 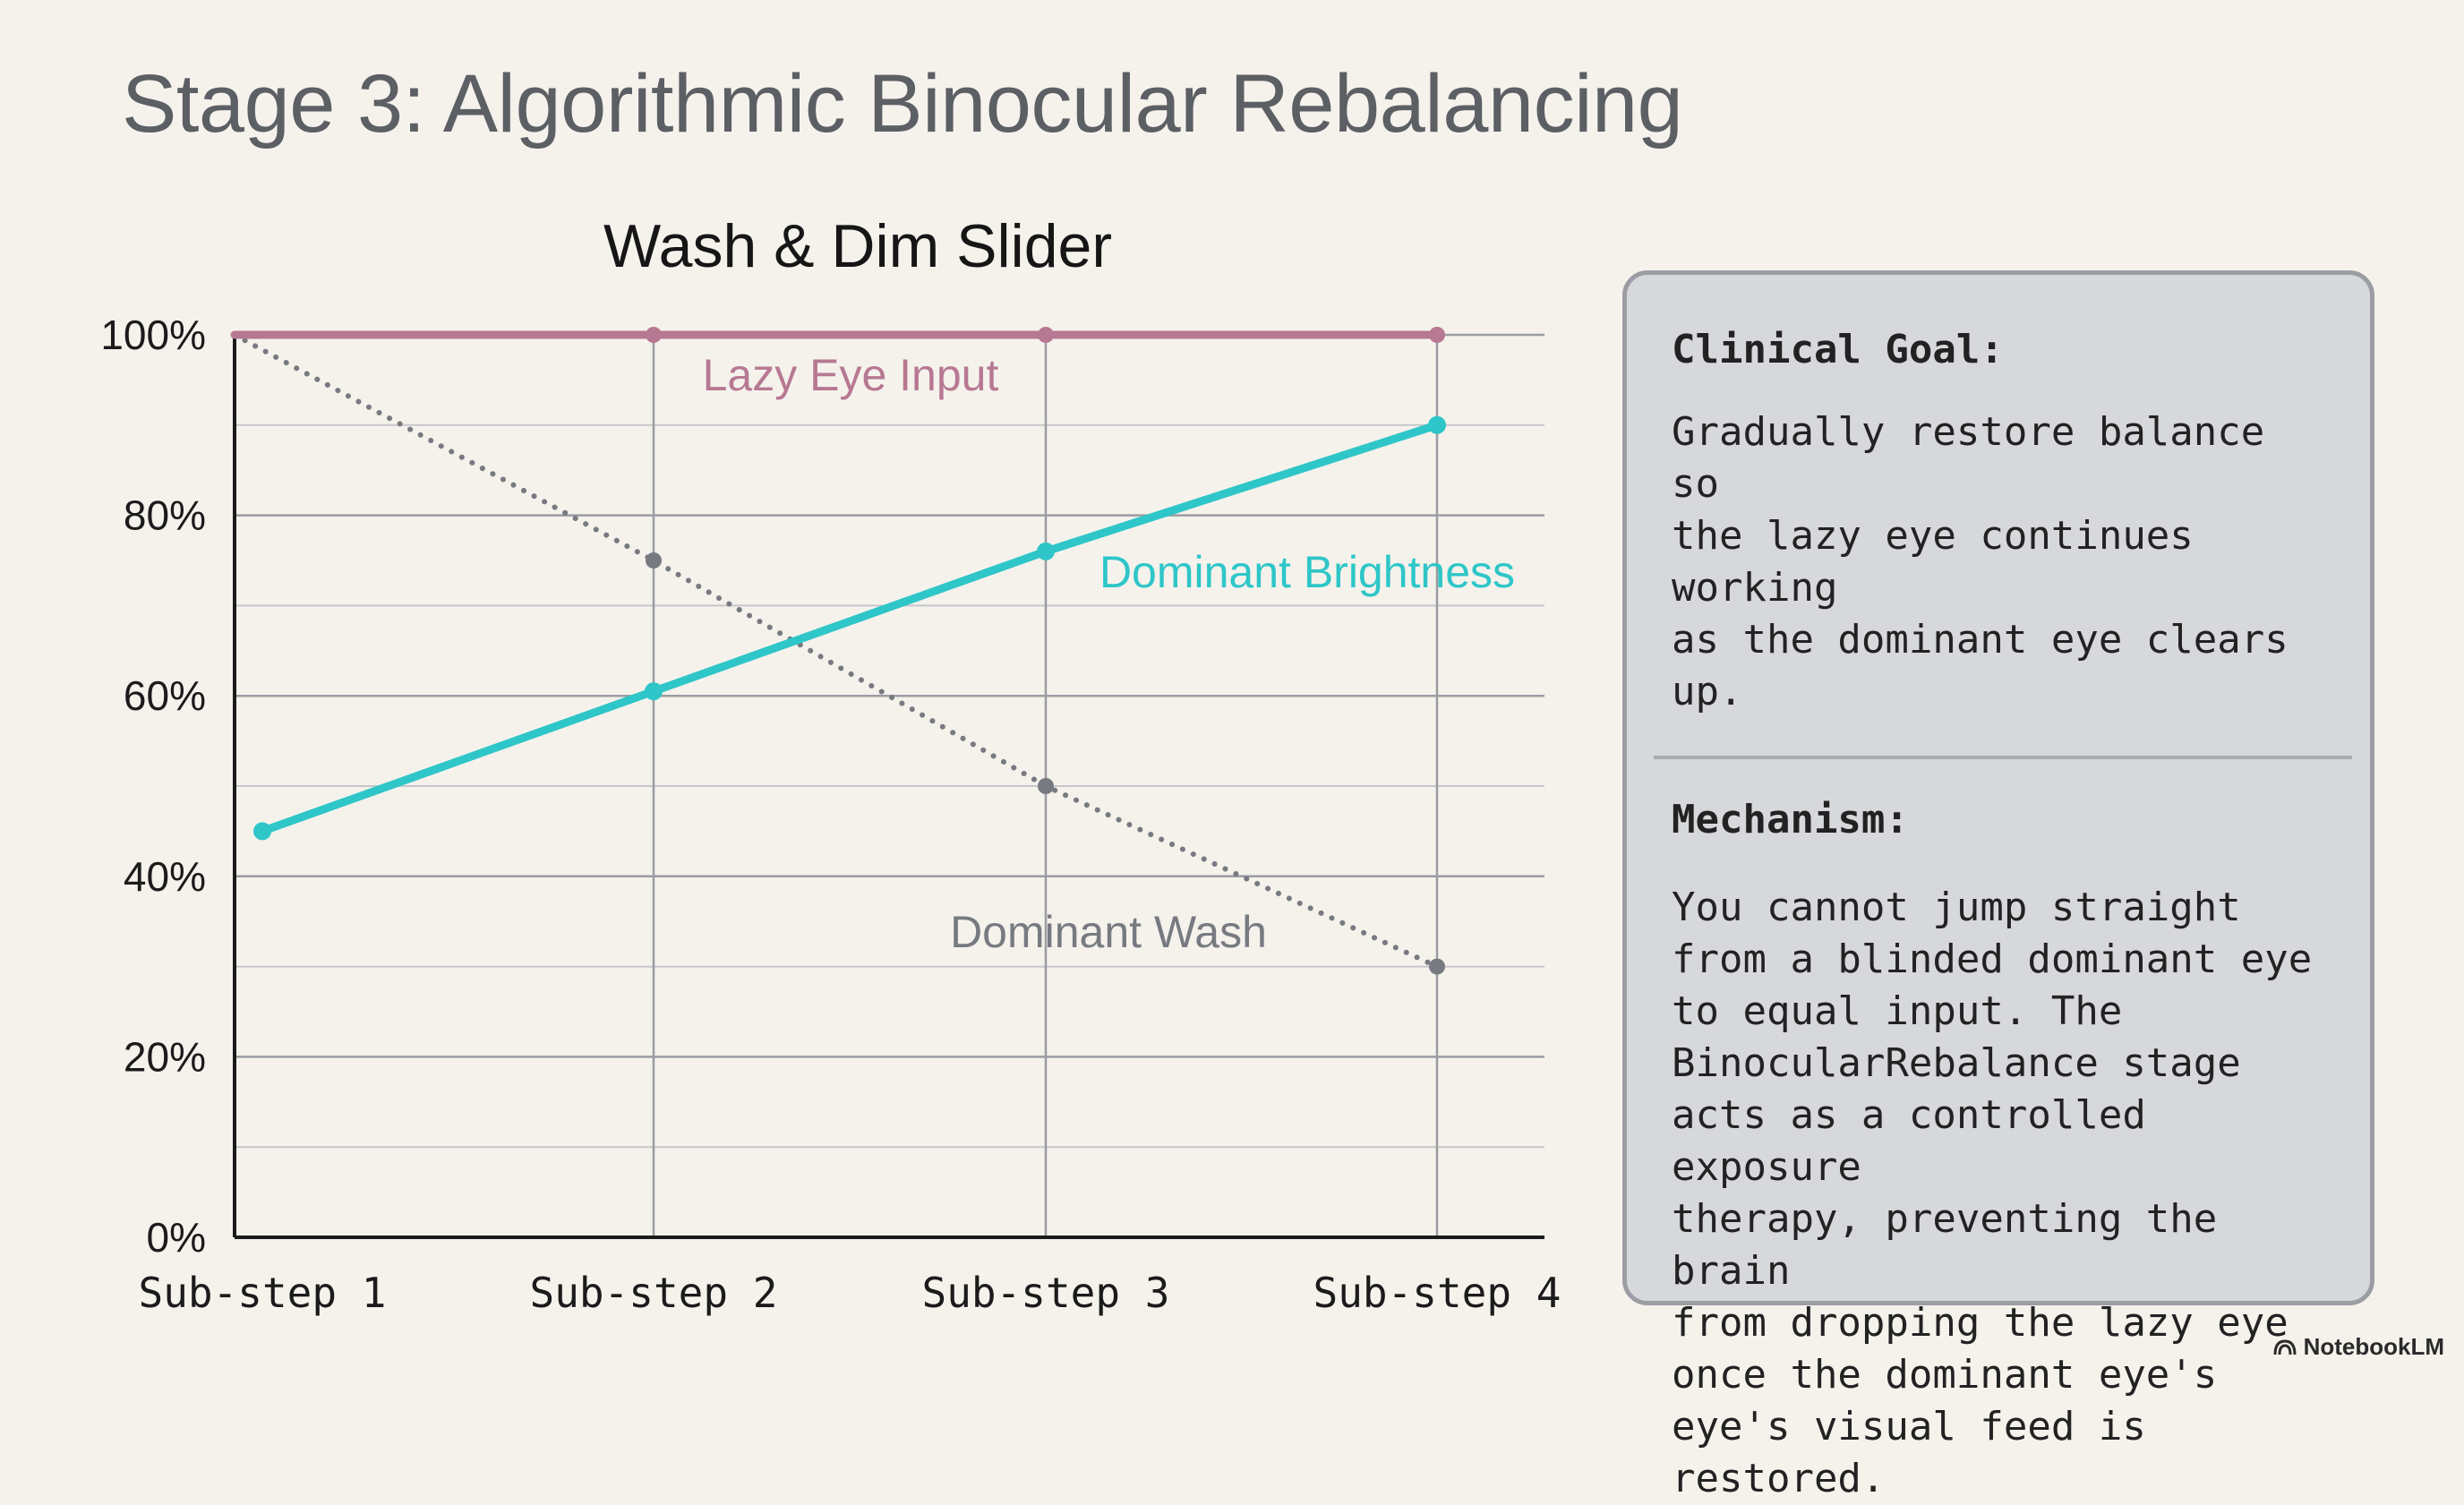 I want to click on dominant-brightness-line, so click(x=850, y=628).